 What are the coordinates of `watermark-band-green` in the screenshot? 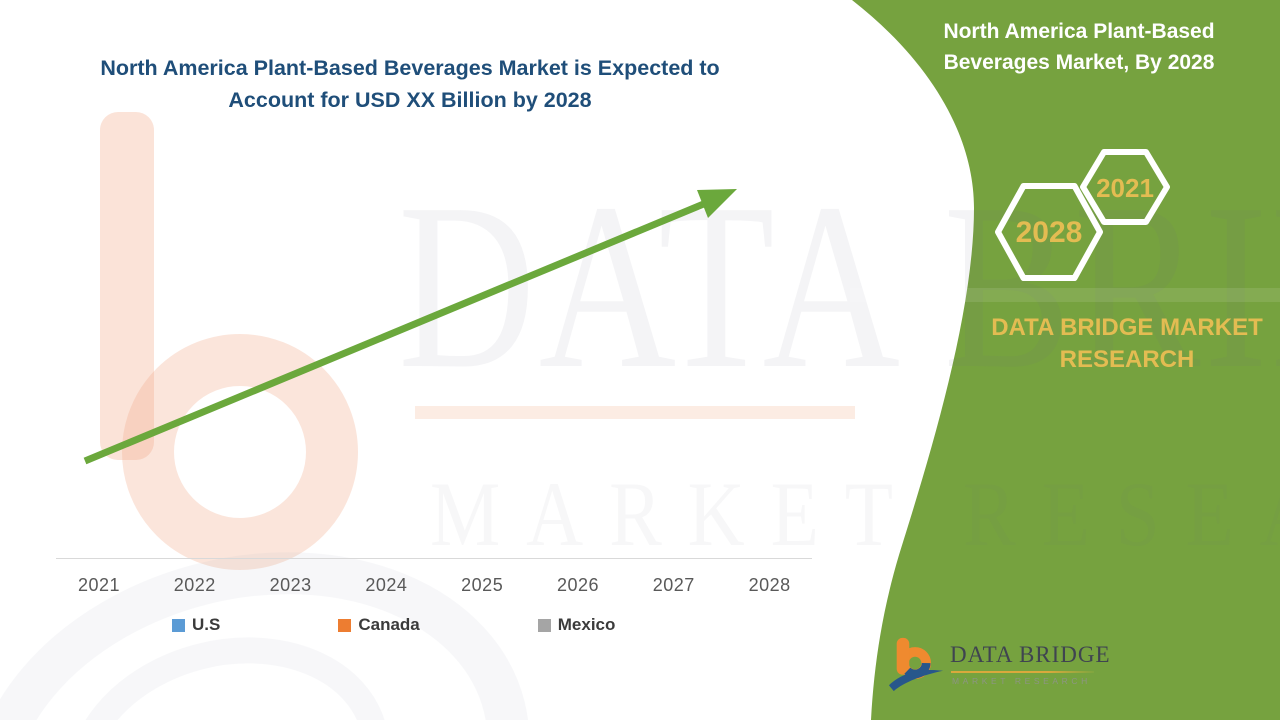 It's located at (1065, 295).